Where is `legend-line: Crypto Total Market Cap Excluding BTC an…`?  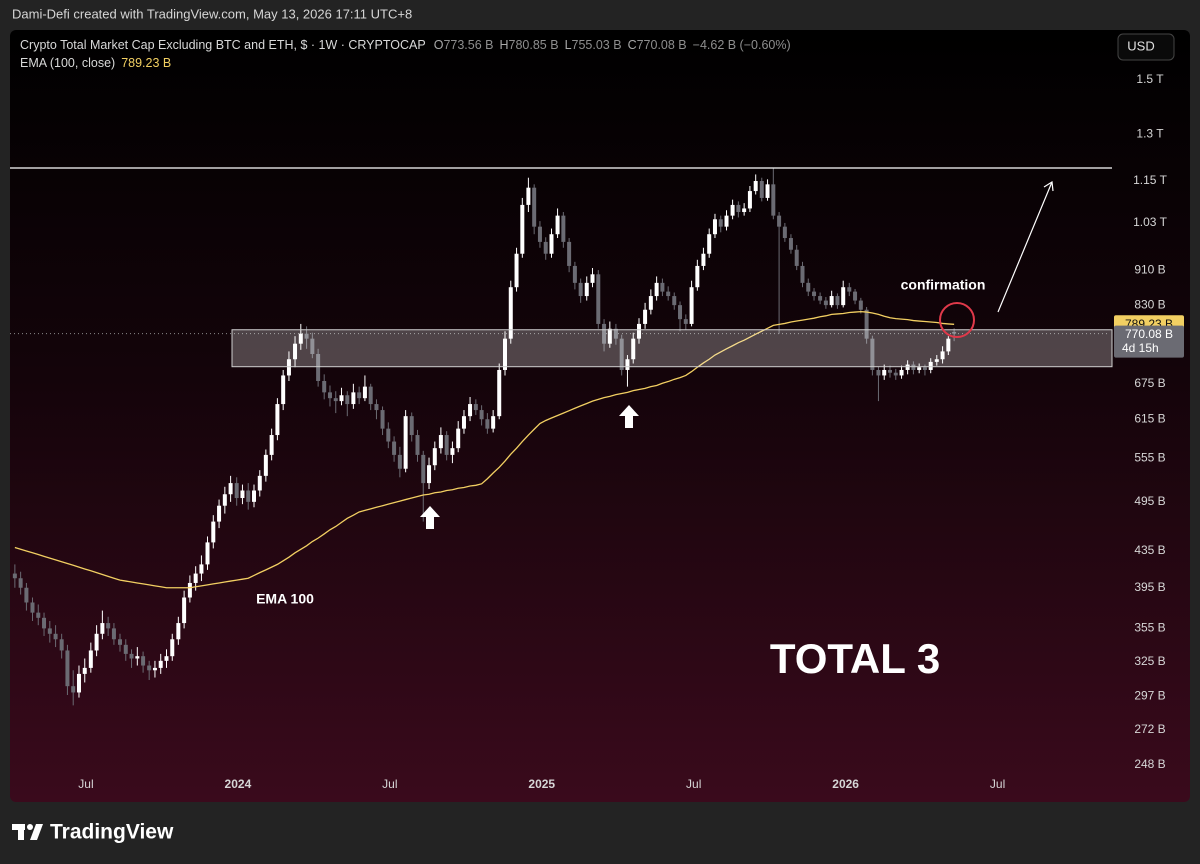 legend-line: Crypto Total Market Cap Excluding BTC an… is located at coordinates (405, 45).